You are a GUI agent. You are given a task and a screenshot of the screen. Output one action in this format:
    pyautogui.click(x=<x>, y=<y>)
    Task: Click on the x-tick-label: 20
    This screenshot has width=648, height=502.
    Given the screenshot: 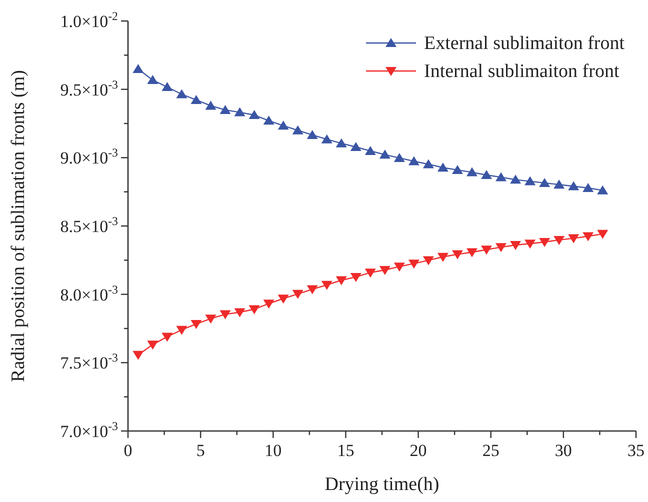 What is the action you would take?
    pyautogui.click(x=418, y=450)
    